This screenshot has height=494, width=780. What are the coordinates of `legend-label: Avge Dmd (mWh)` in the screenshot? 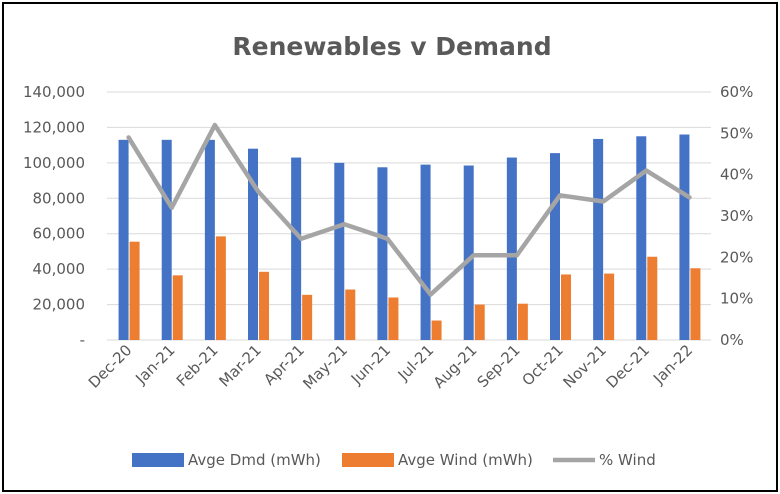 It's located at (254, 460).